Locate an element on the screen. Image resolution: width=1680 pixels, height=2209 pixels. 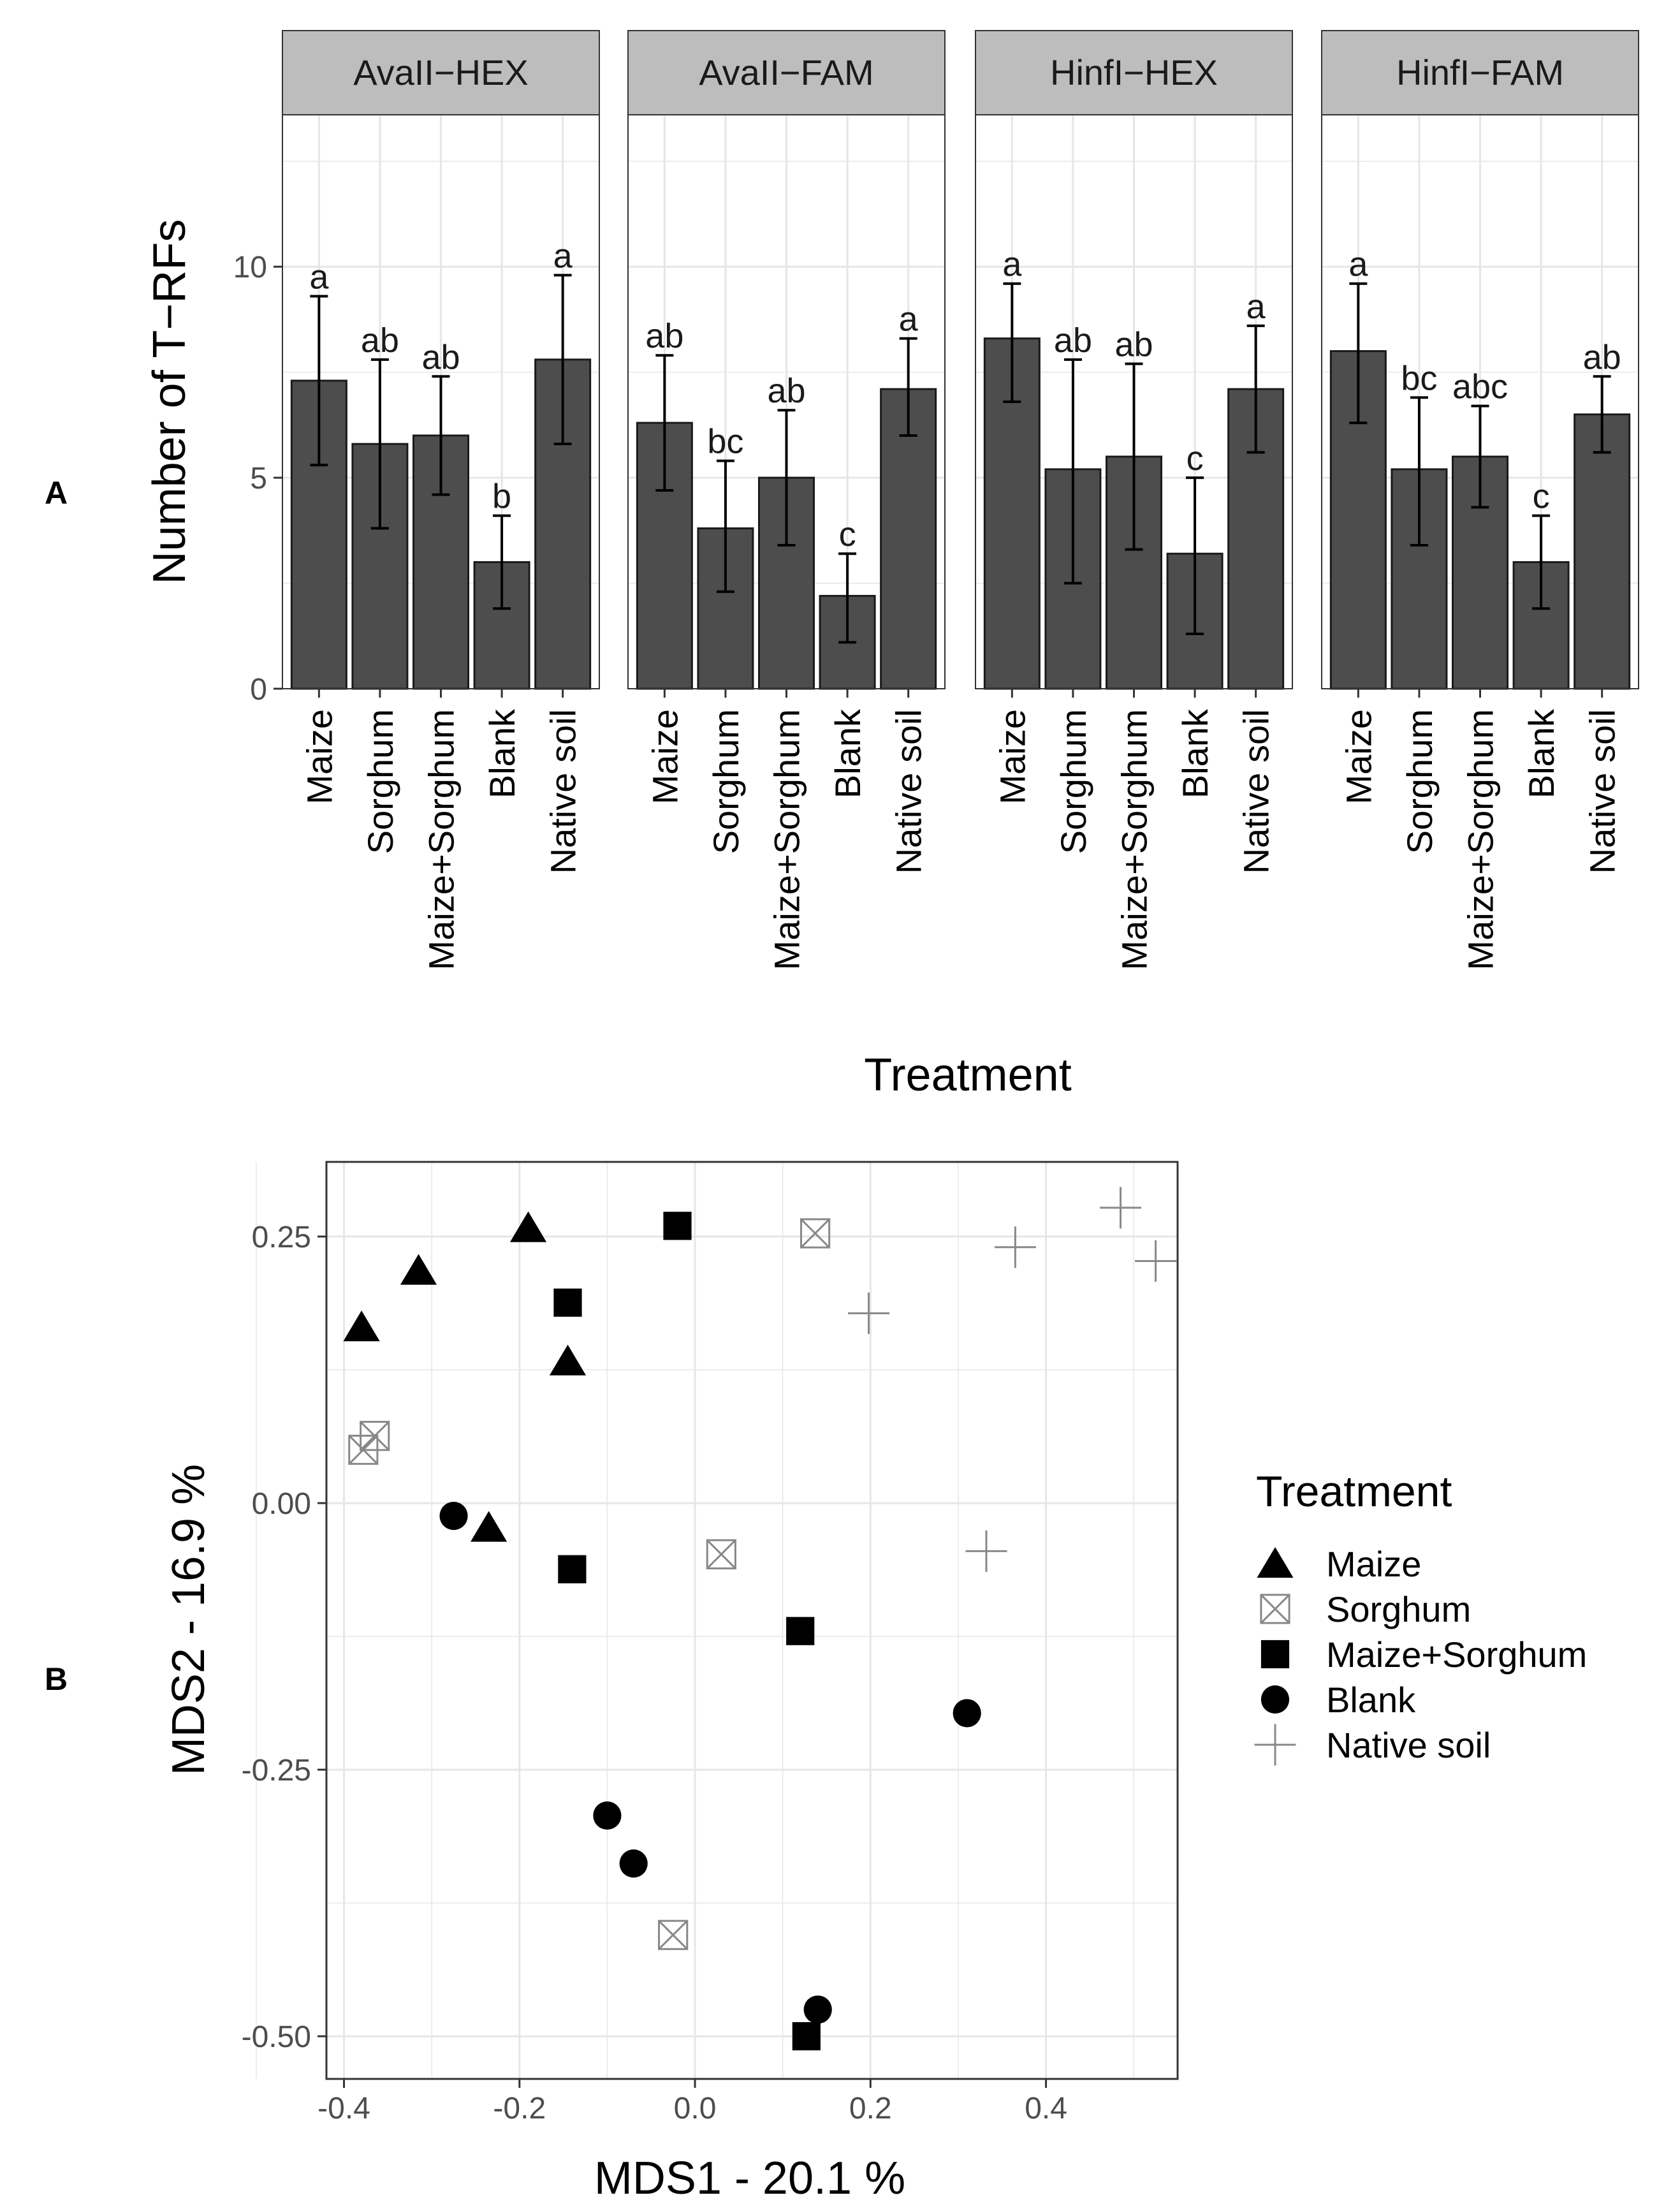
y-tick-label: 0 is located at coordinates (258, 690).